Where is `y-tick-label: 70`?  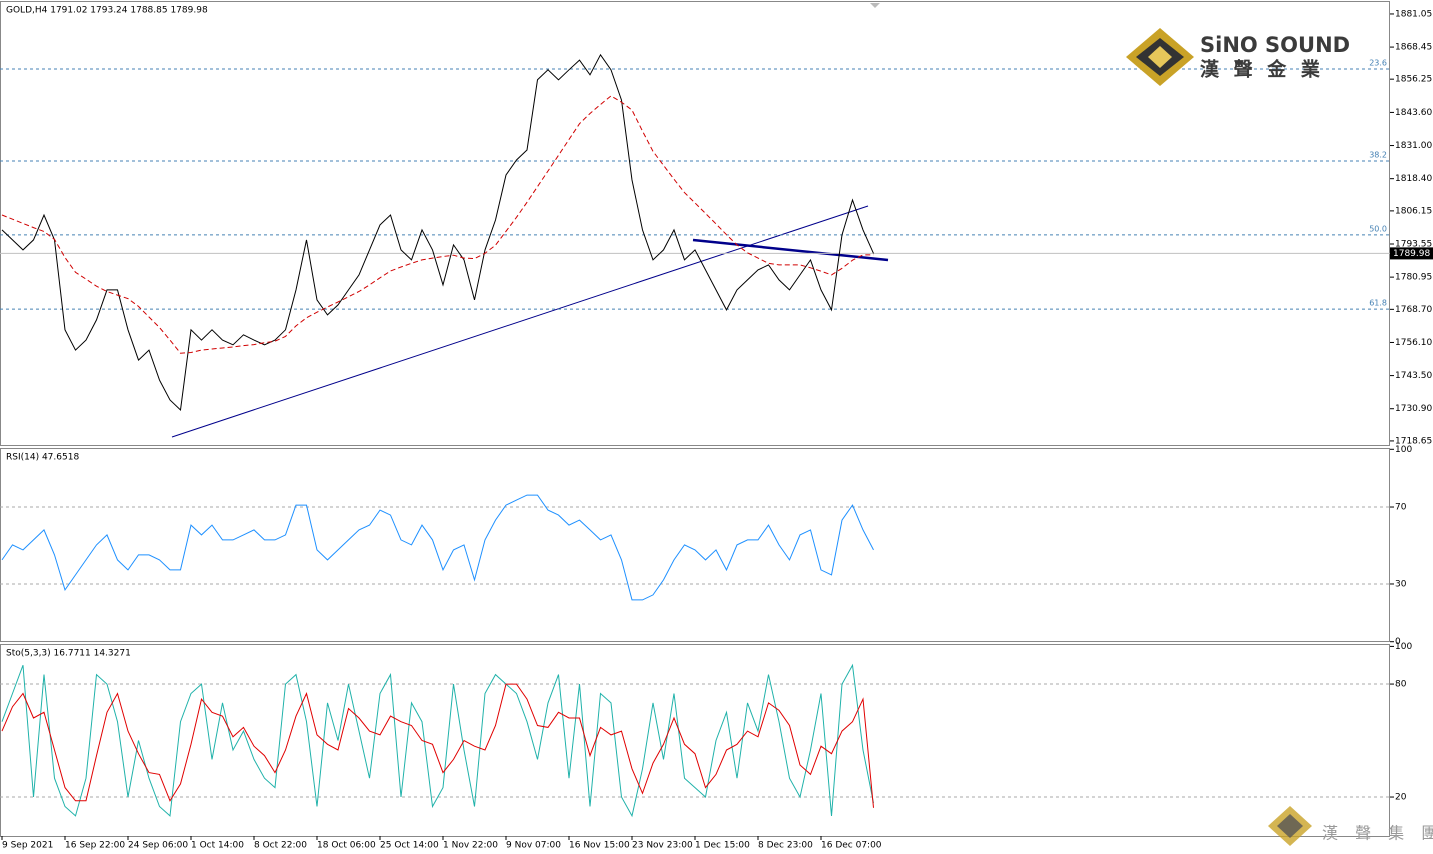 y-tick-label: 70 is located at coordinates (1401, 508).